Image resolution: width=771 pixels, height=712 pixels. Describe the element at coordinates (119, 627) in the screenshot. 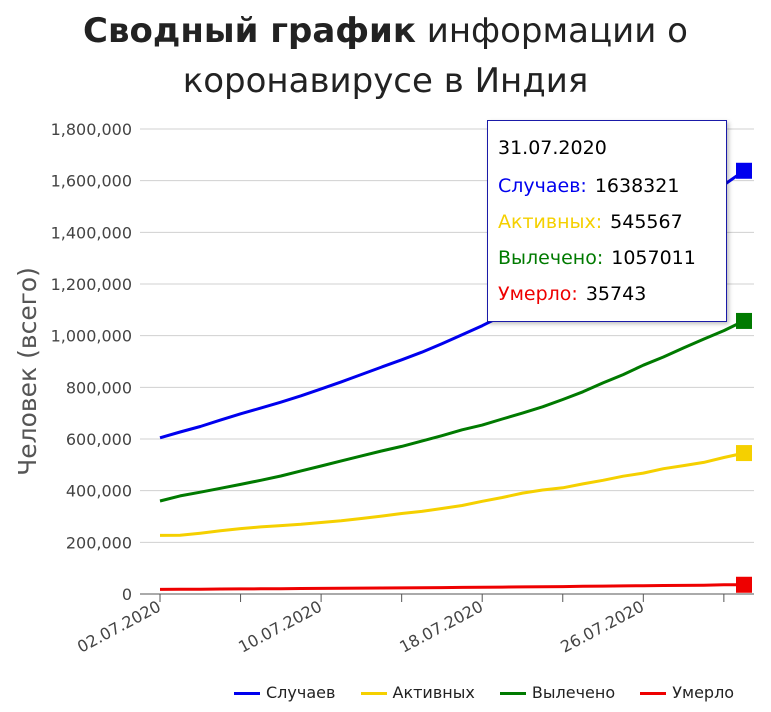

I see `x-tick-label: 02.07.2020` at that location.